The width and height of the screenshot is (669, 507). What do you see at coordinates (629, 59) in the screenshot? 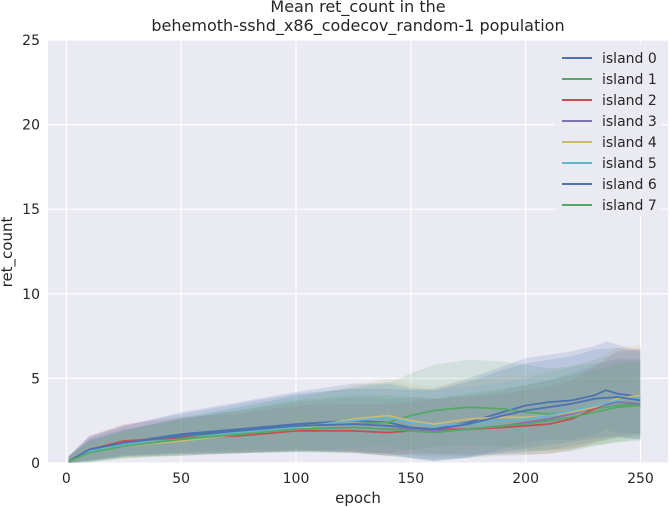
I see `legend-label: island 0` at bounding box center [629, 59].